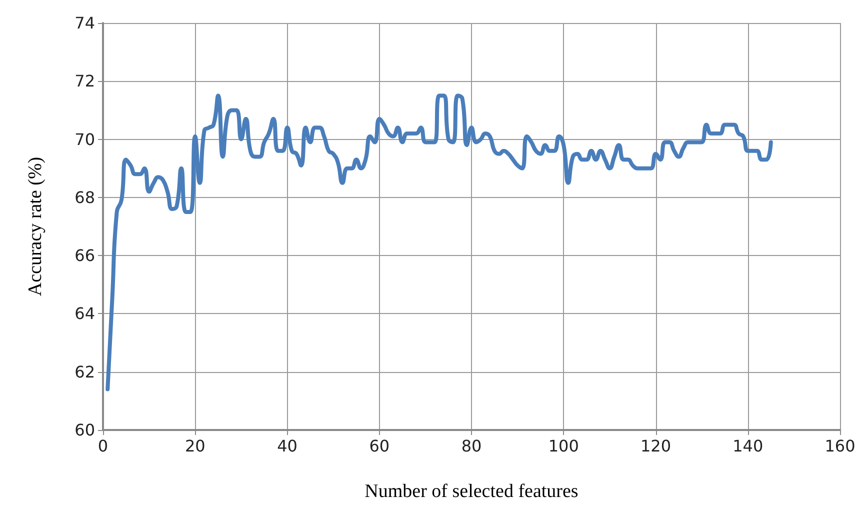 Image resolution: width=860 pixels, height=506 pixels. Describe the element at coordinates (471, 491) in the screenshot. I see `x-axis-title: Number of selected features` at that location.